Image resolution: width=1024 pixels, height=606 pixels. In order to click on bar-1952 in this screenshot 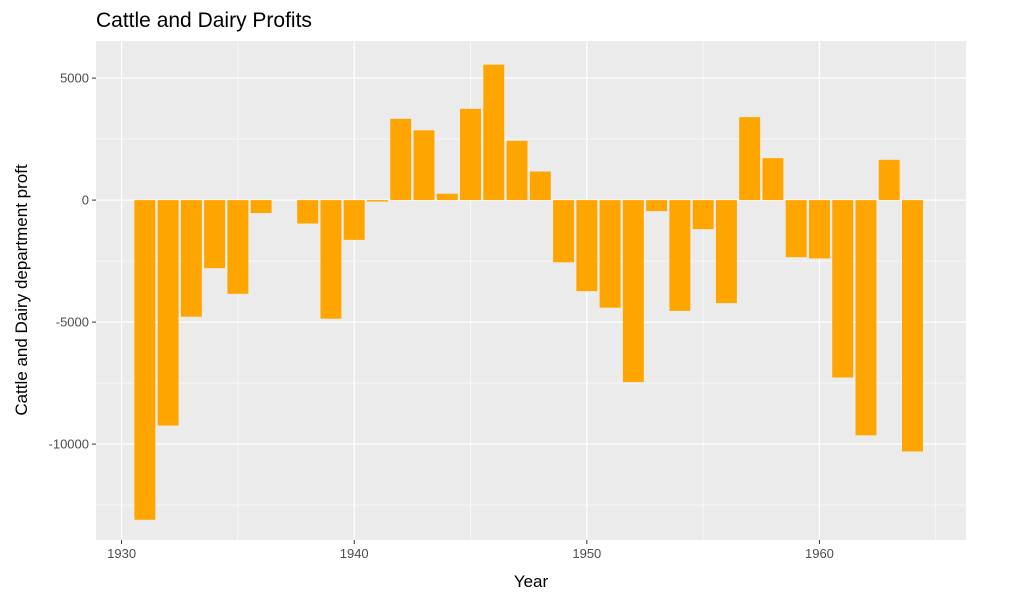, I will do `click(633, 291)`.